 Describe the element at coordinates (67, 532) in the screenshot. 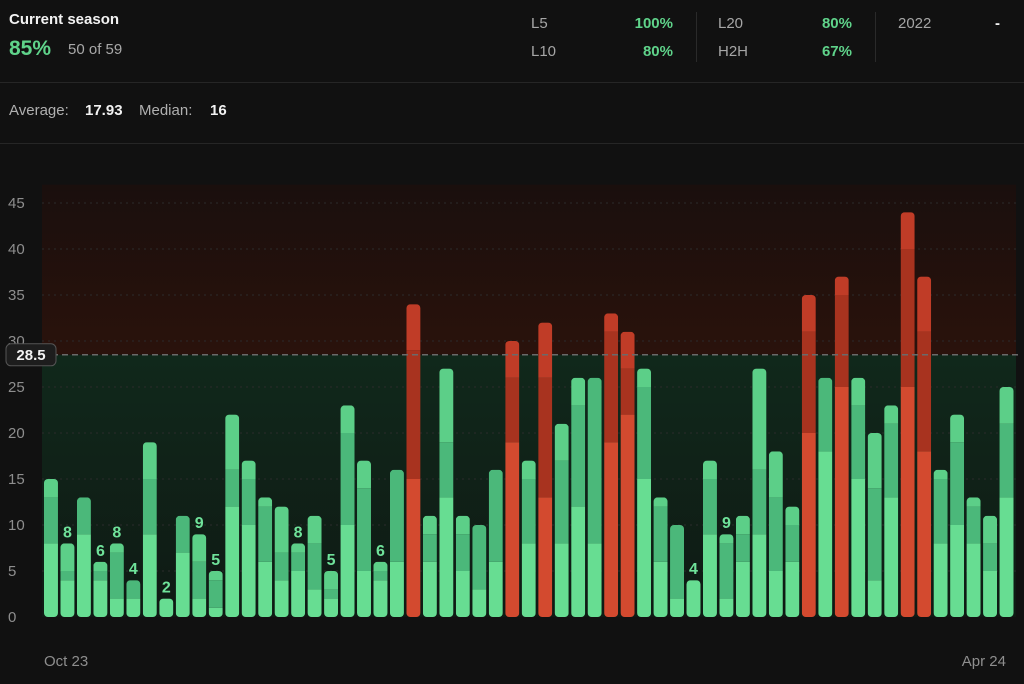

I see `bar-data-label: 8` at that location.